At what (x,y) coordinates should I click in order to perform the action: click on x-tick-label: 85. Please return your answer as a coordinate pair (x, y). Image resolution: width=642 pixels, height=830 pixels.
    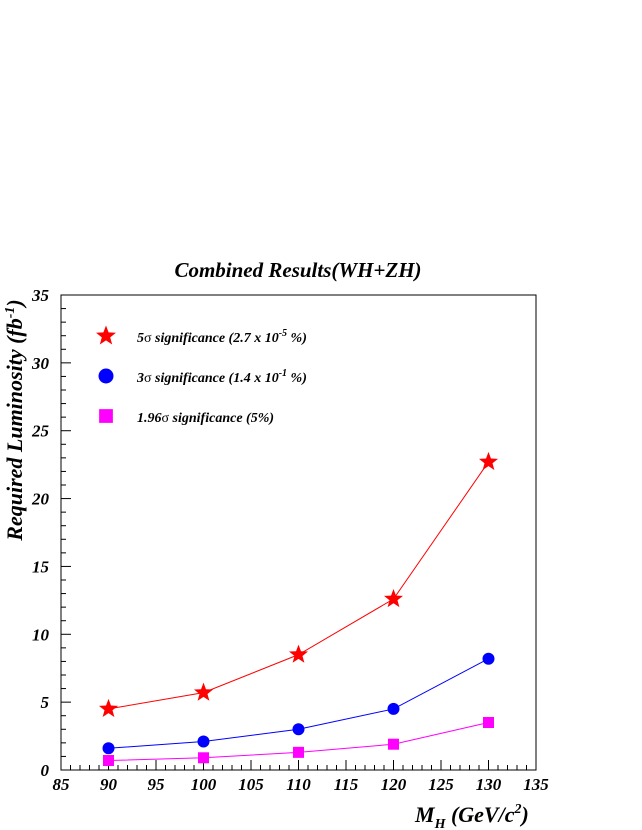
    Looking at the image, I should click on (62, 784).